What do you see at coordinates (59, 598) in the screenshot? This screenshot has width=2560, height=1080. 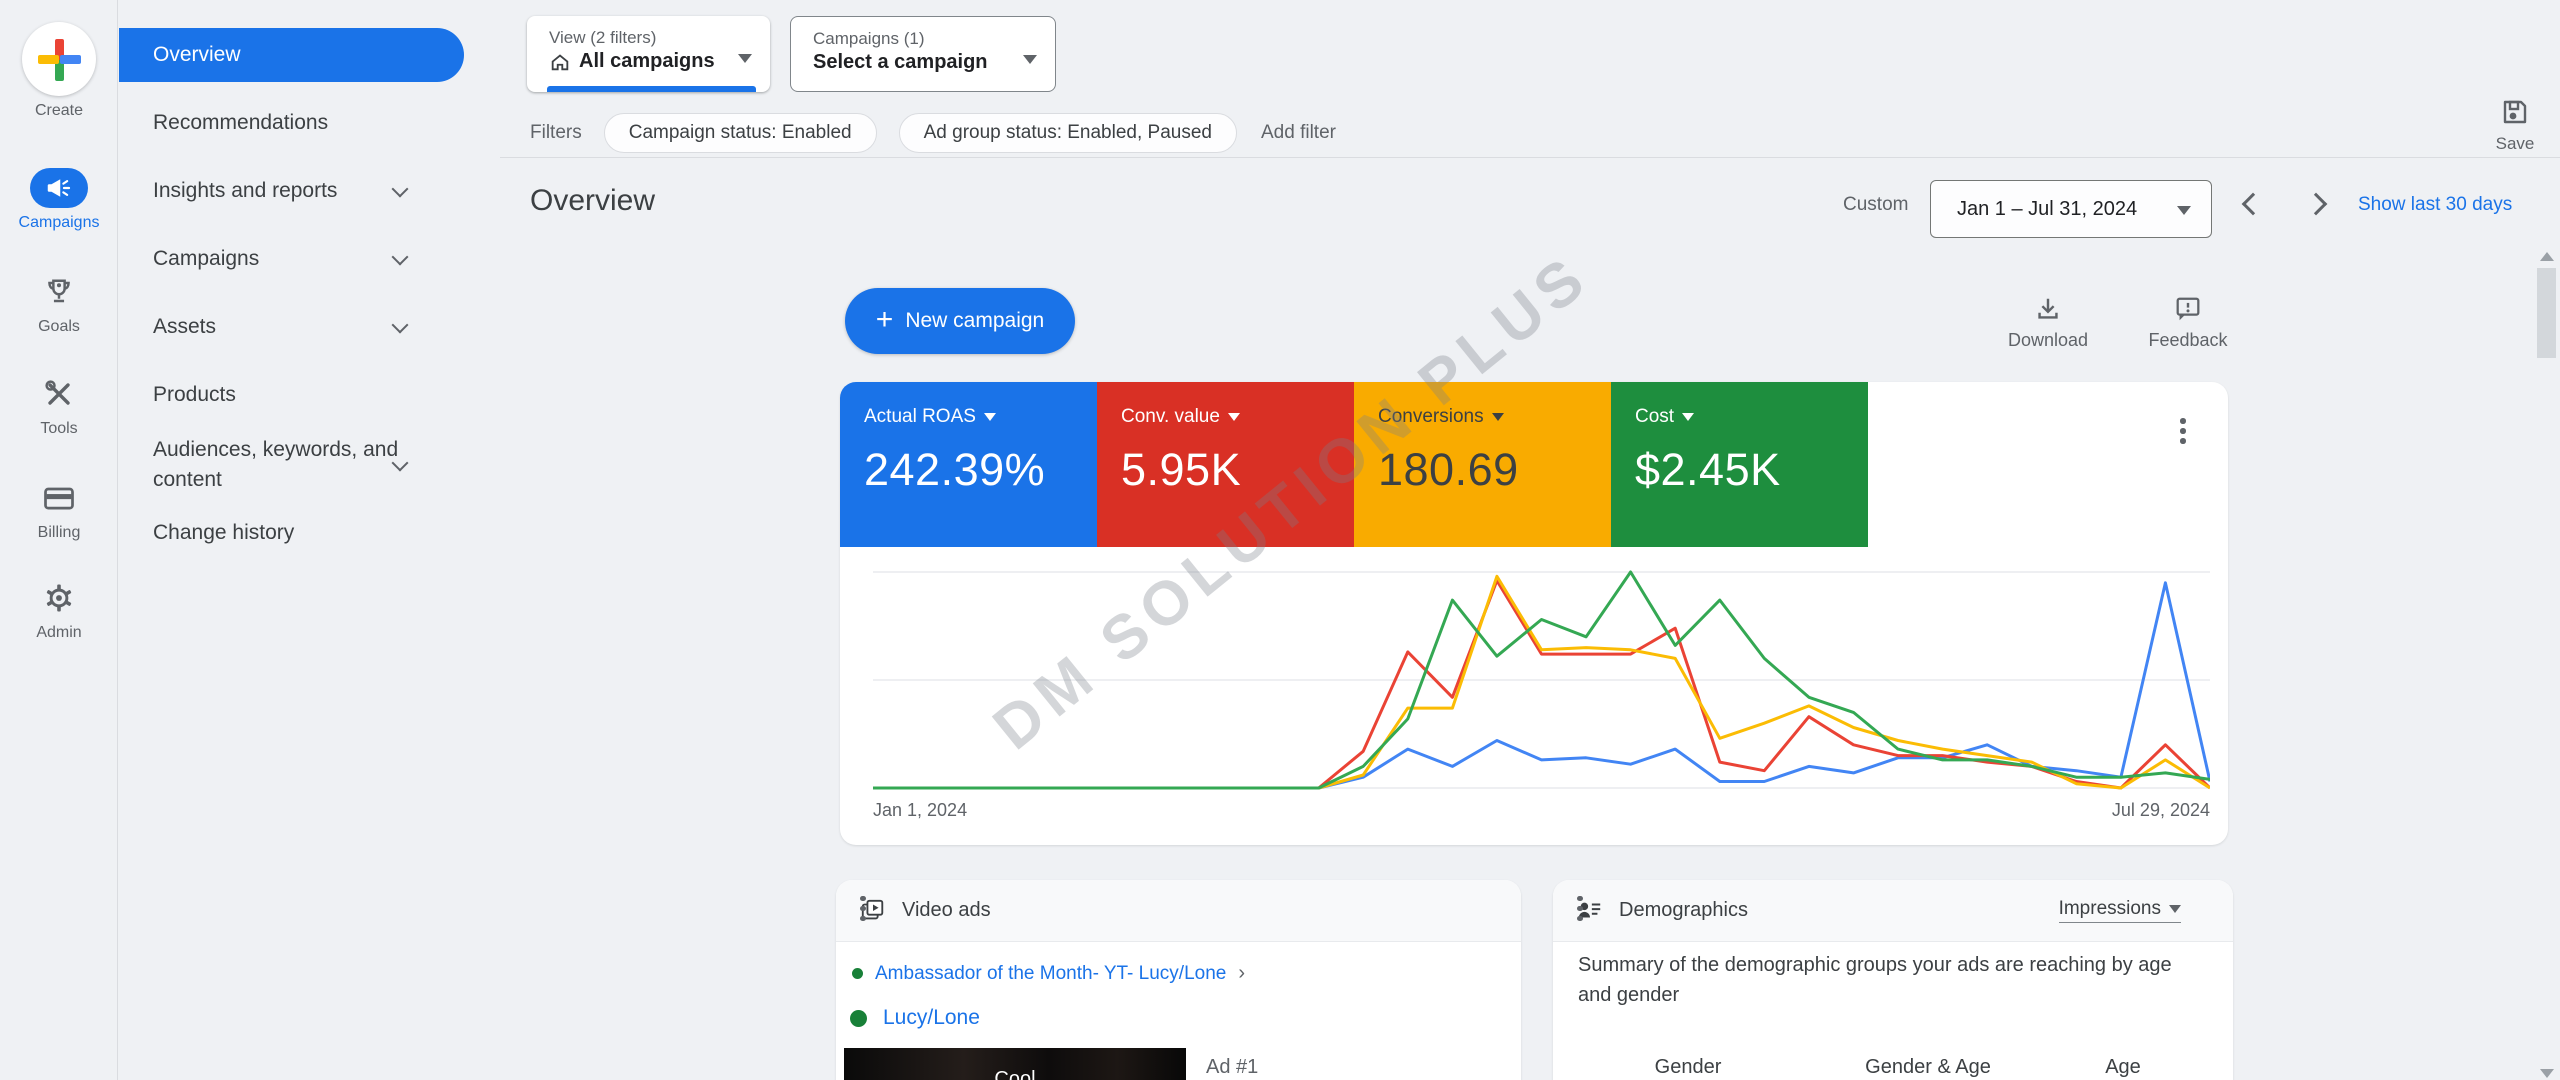 I see `gear-icon` at bounding box center [59, 598].